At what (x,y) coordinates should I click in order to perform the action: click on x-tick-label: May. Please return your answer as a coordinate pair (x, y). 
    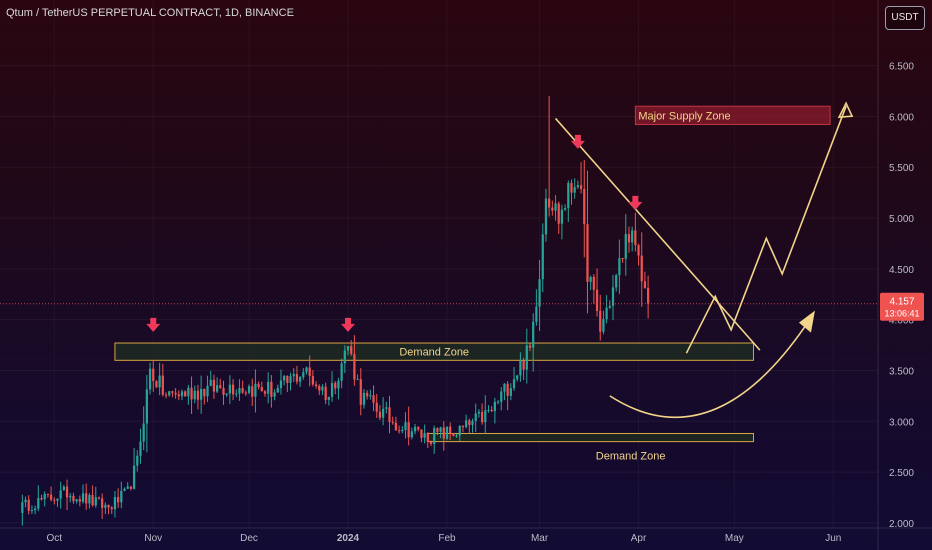
    Looking at the image, I should click on (734, 538).